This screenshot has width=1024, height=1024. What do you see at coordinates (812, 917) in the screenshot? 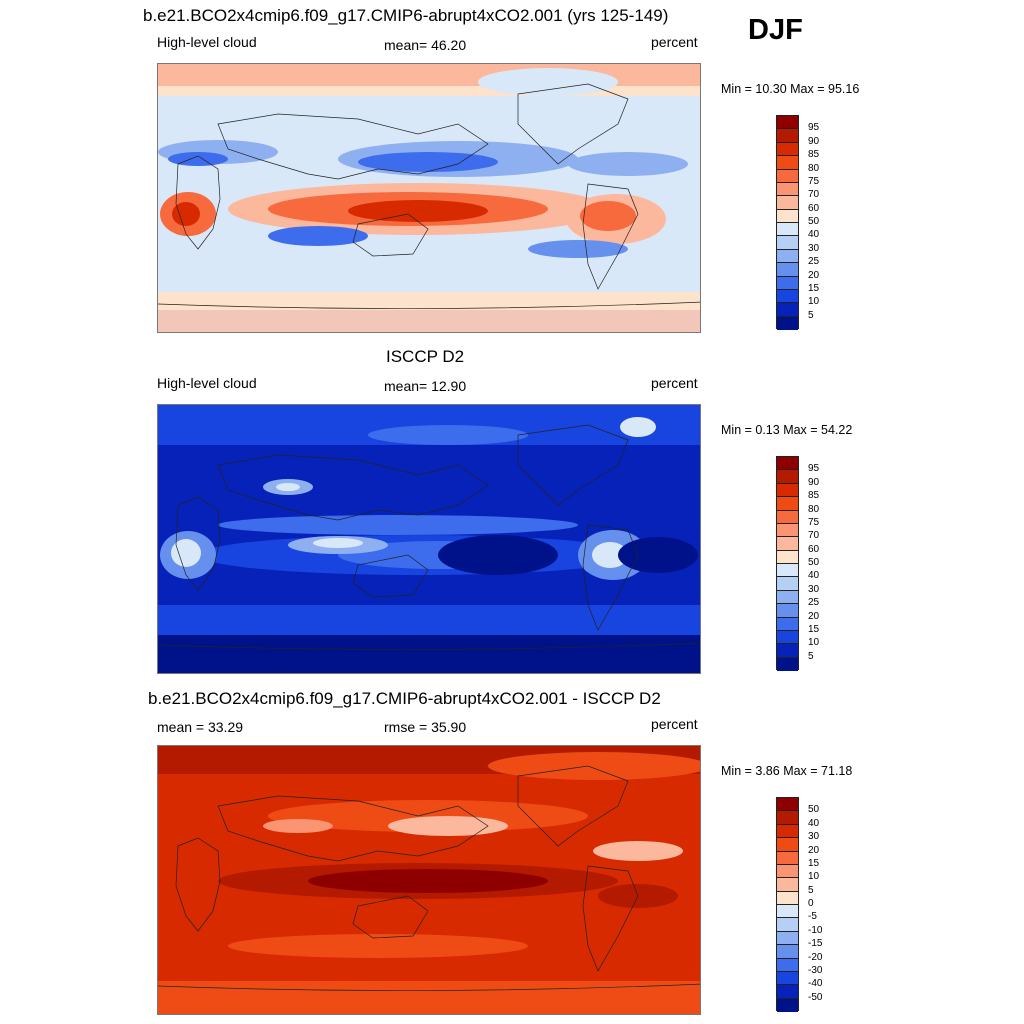
I see `colorbar-tick-label: -5` at bounding box center [812, 917].